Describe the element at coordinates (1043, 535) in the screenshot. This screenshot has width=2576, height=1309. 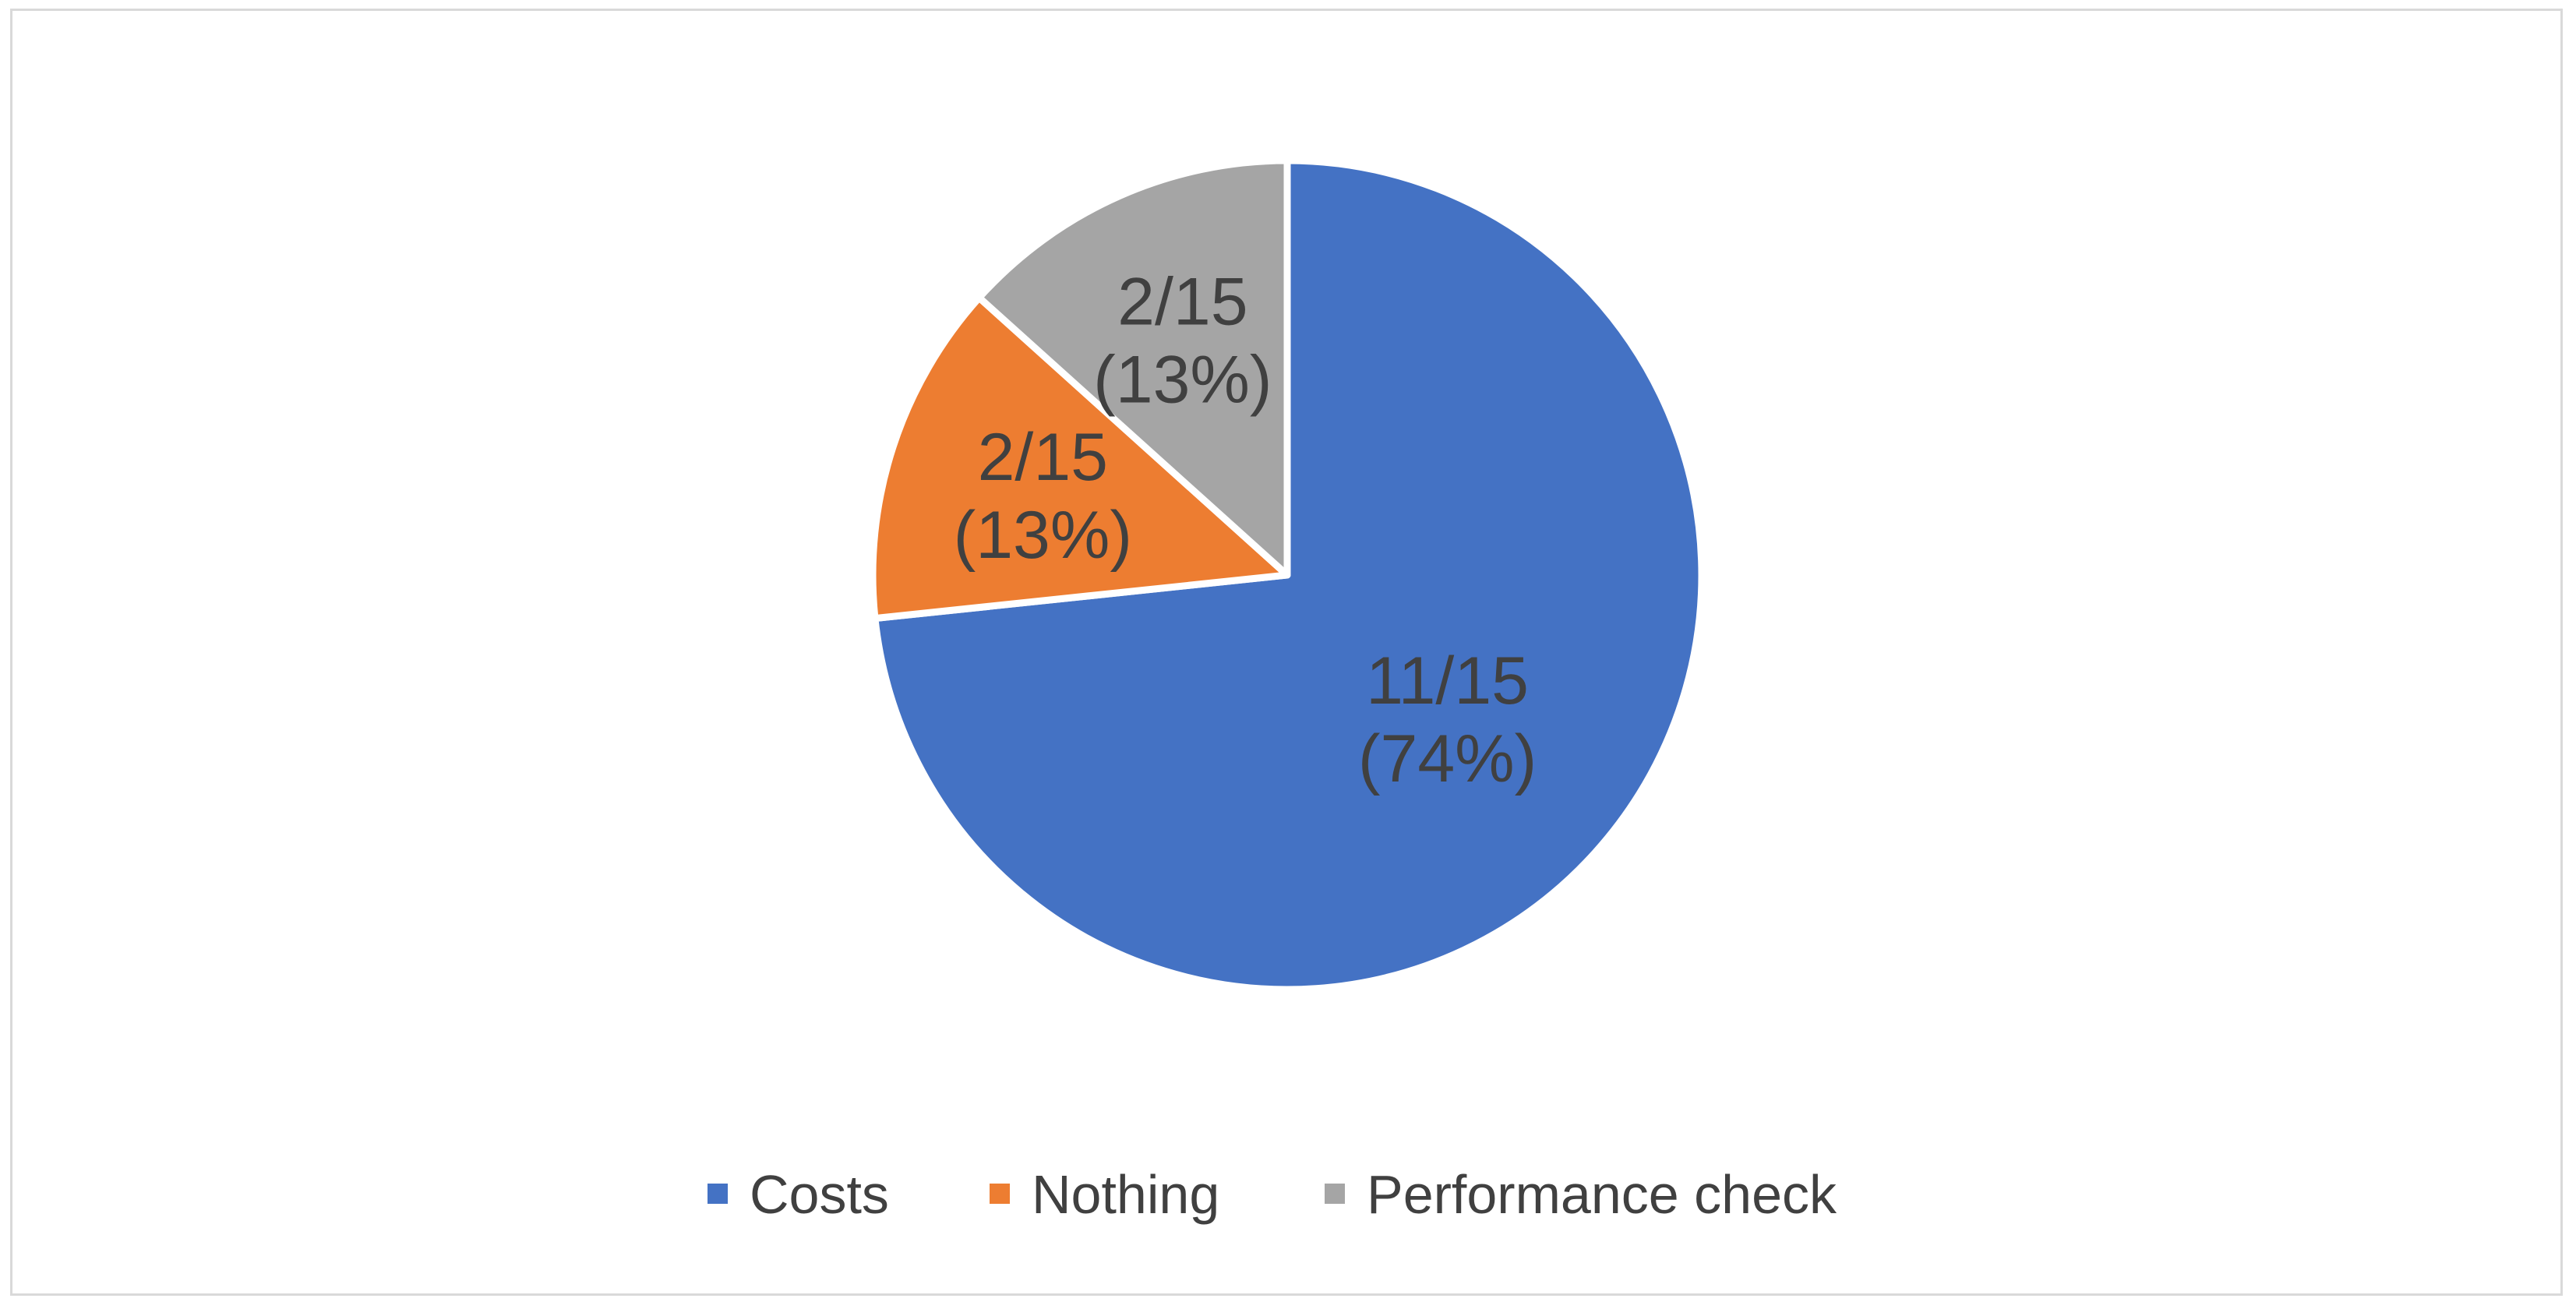
I see `slice-percent-label-nothing: (13%)` at that location.